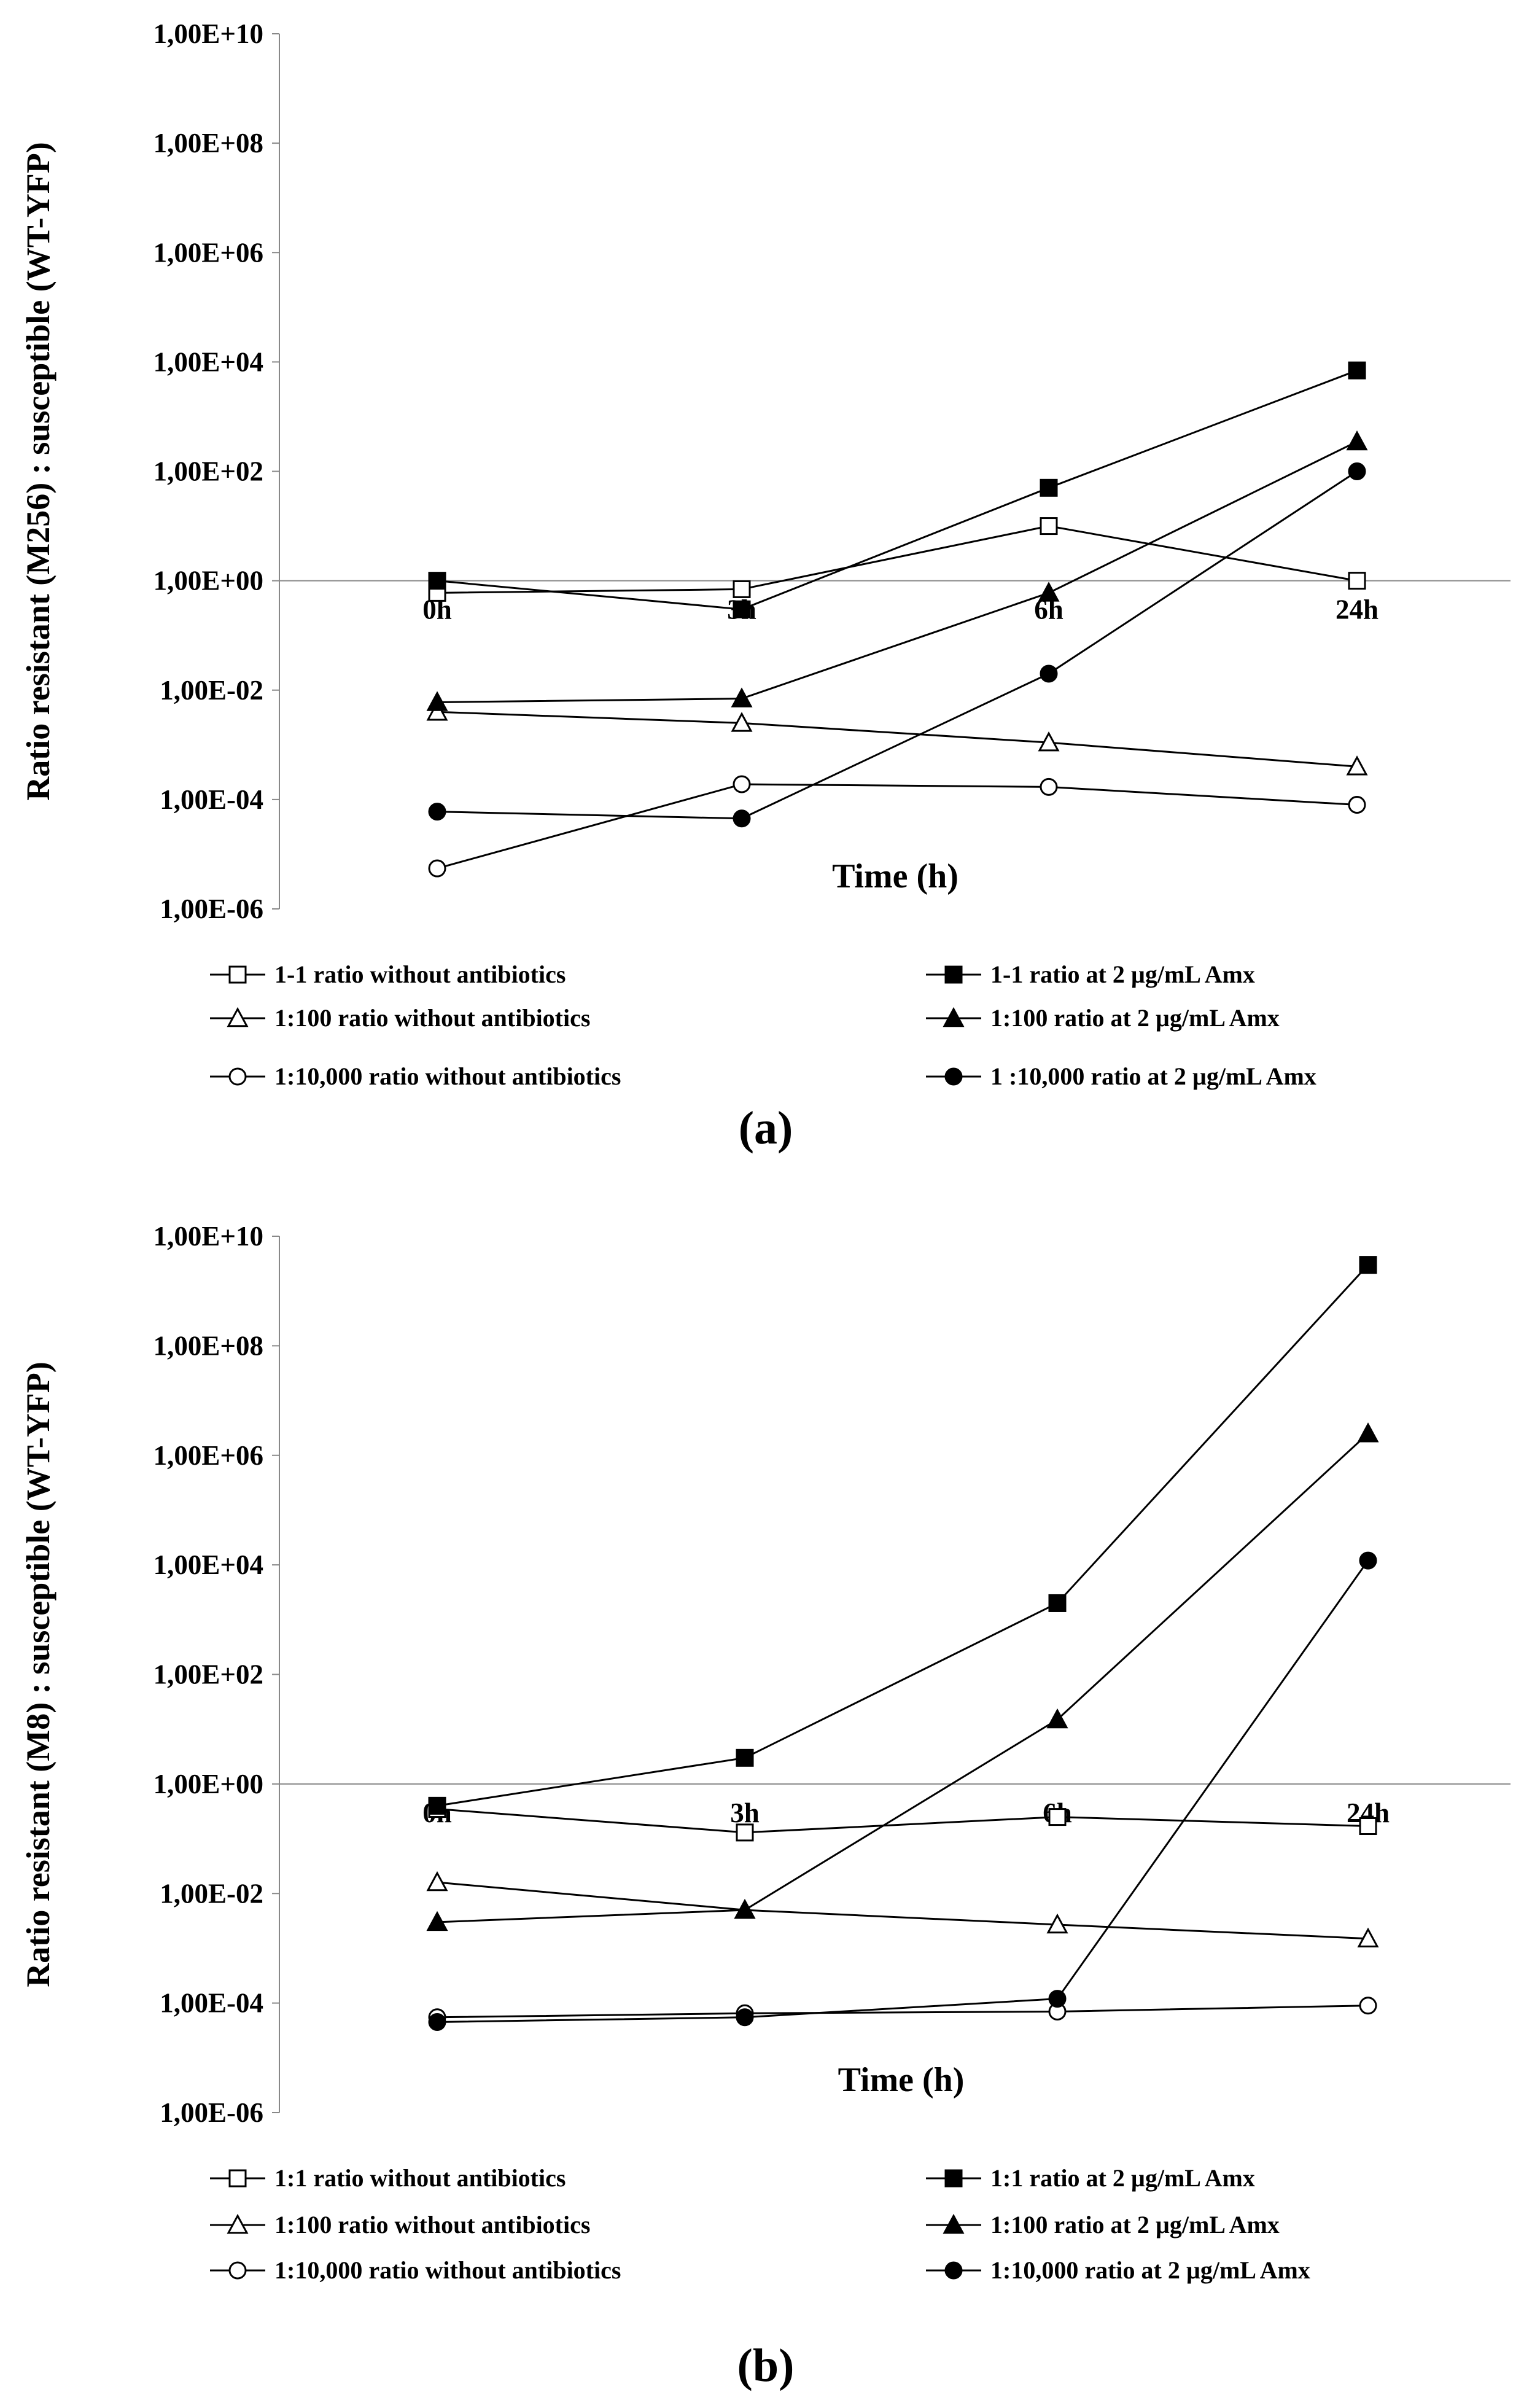  Describe the element at coordinates (746, 1128) in the screenshot. I see `panel-paren-open: (` at that location.